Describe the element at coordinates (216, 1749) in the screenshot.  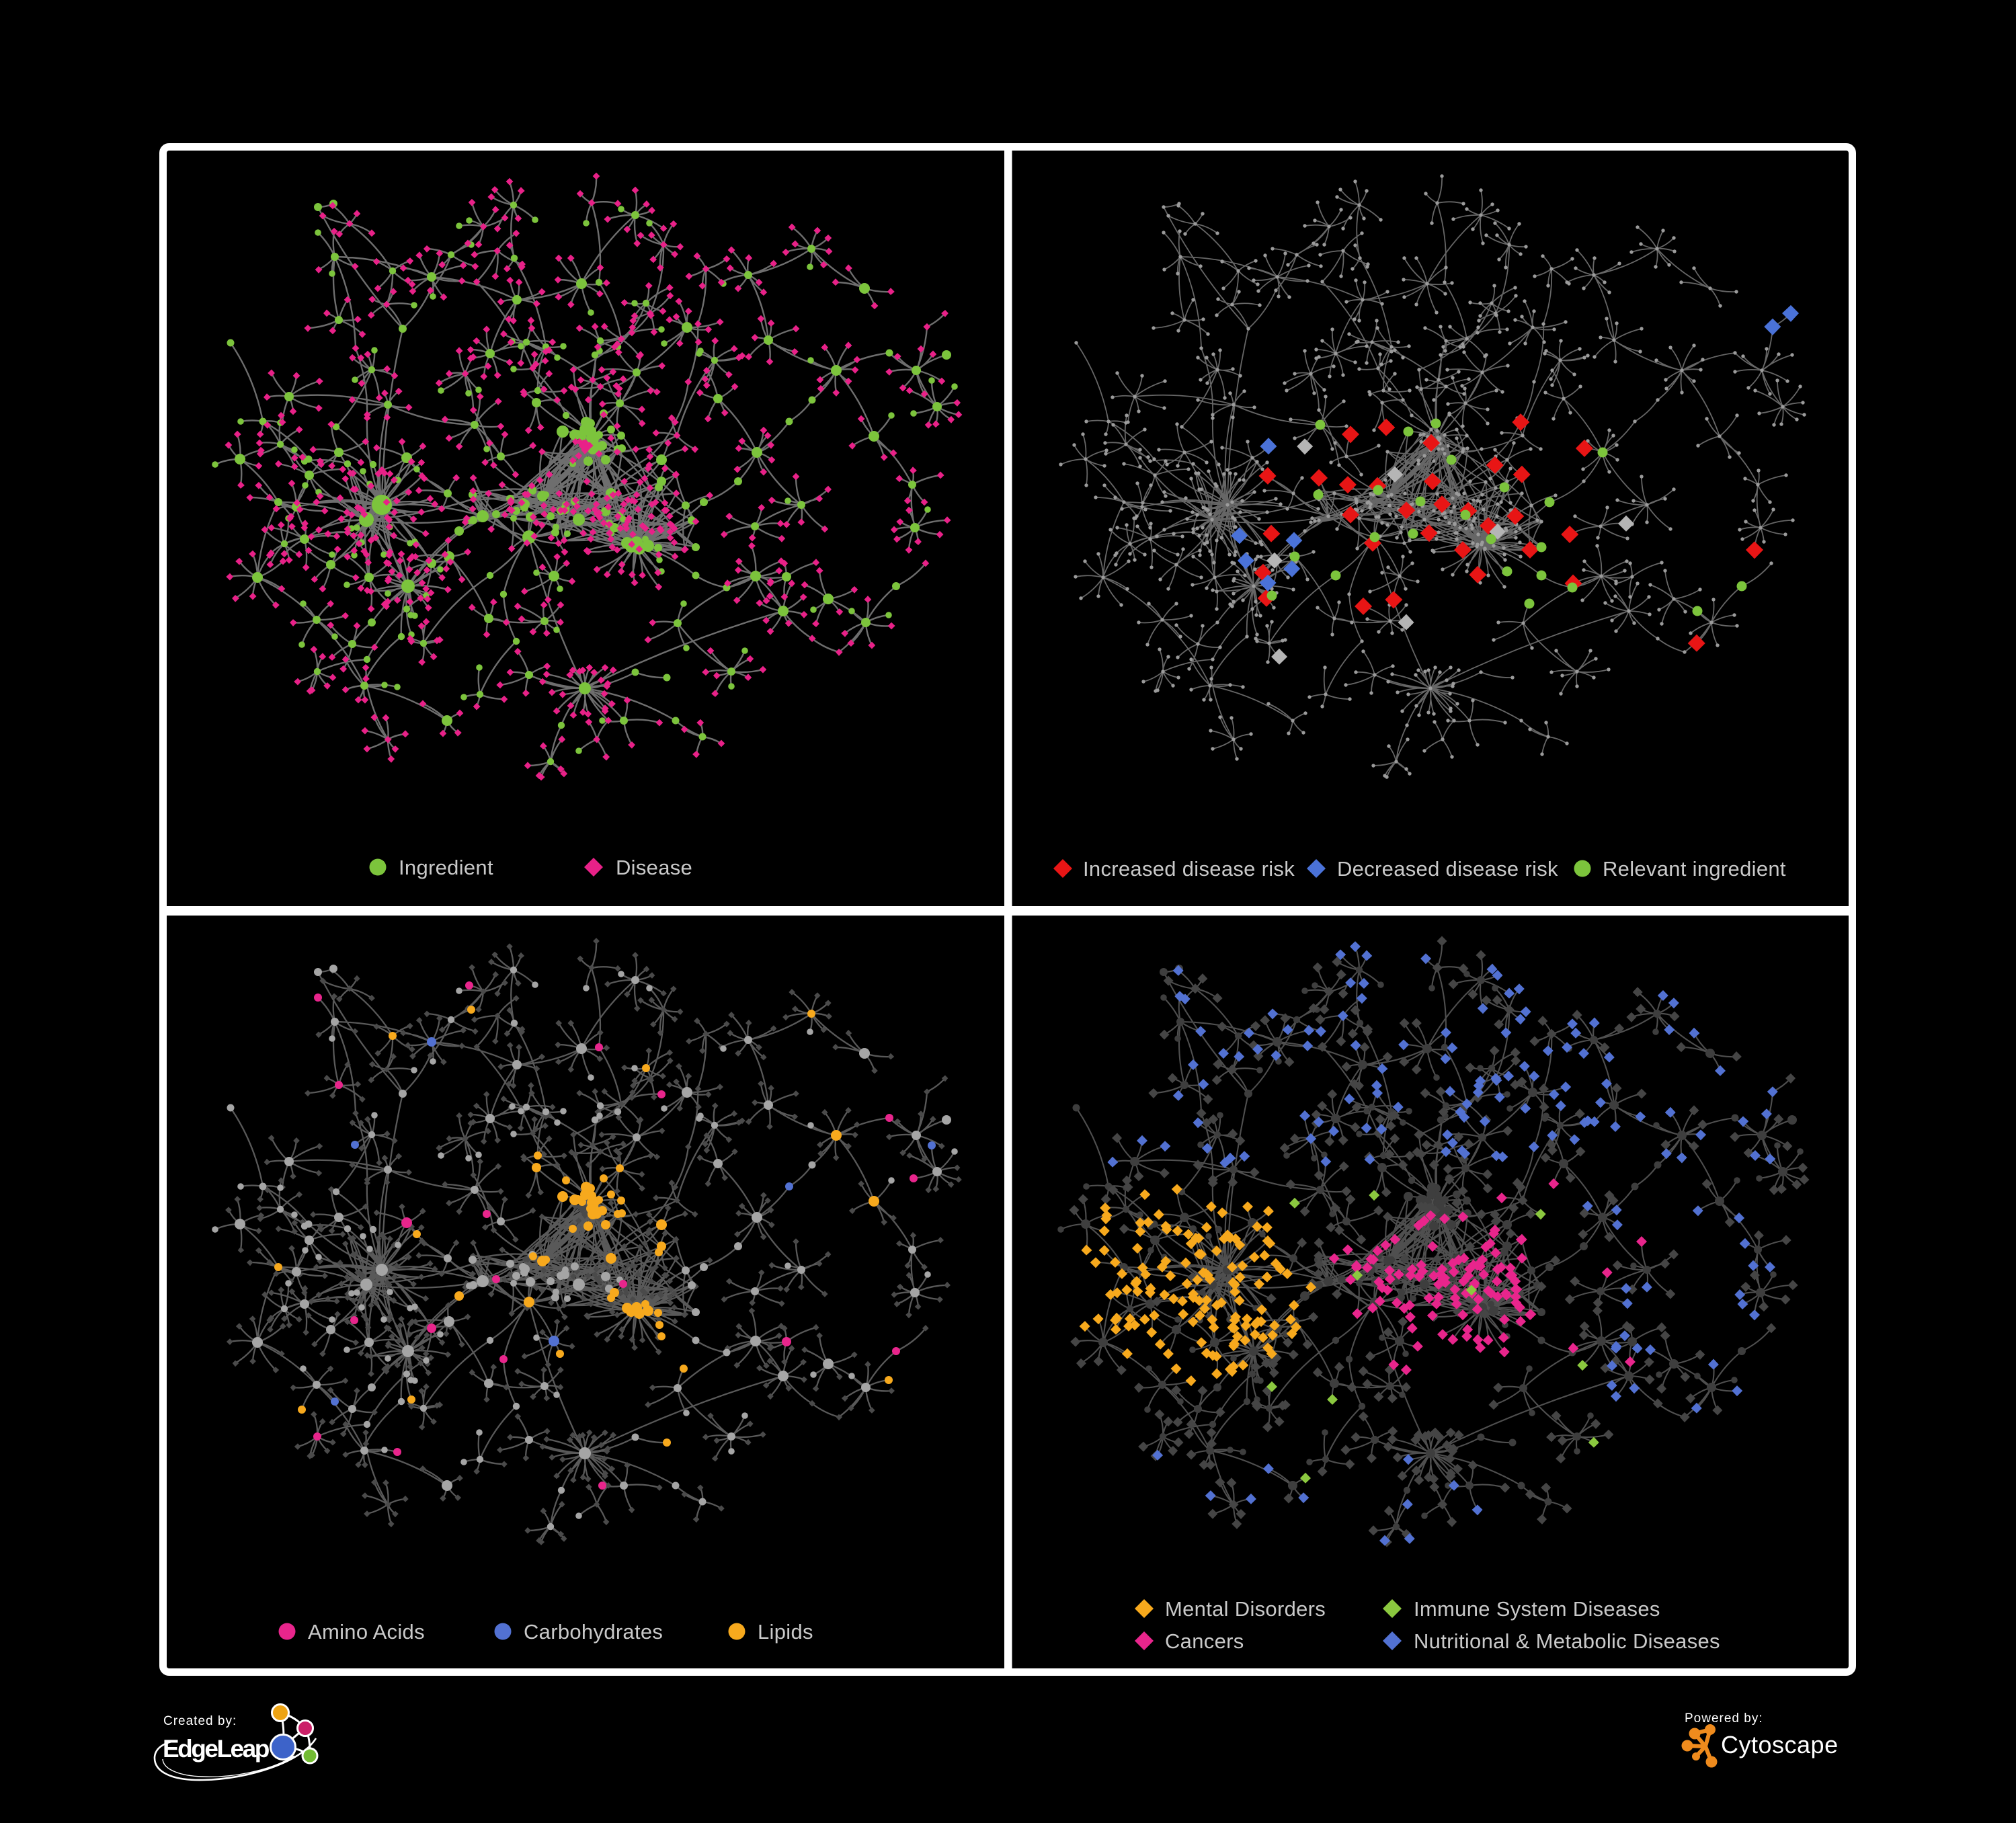
I see `svg-text: EdgeLeap` at that location.